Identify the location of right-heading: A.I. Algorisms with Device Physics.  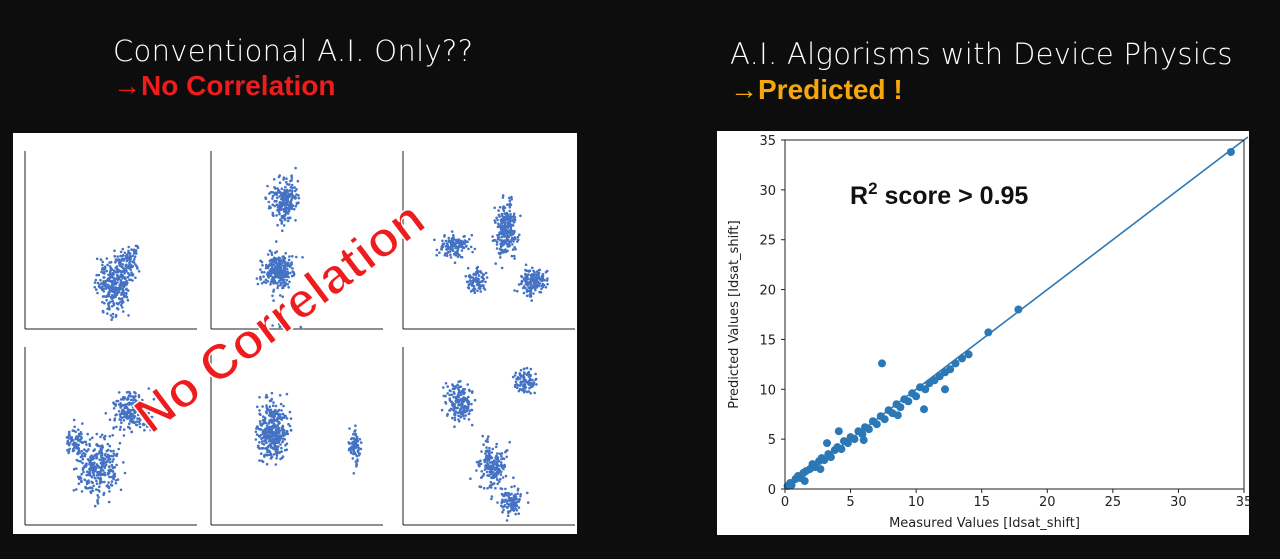
(981, 54).